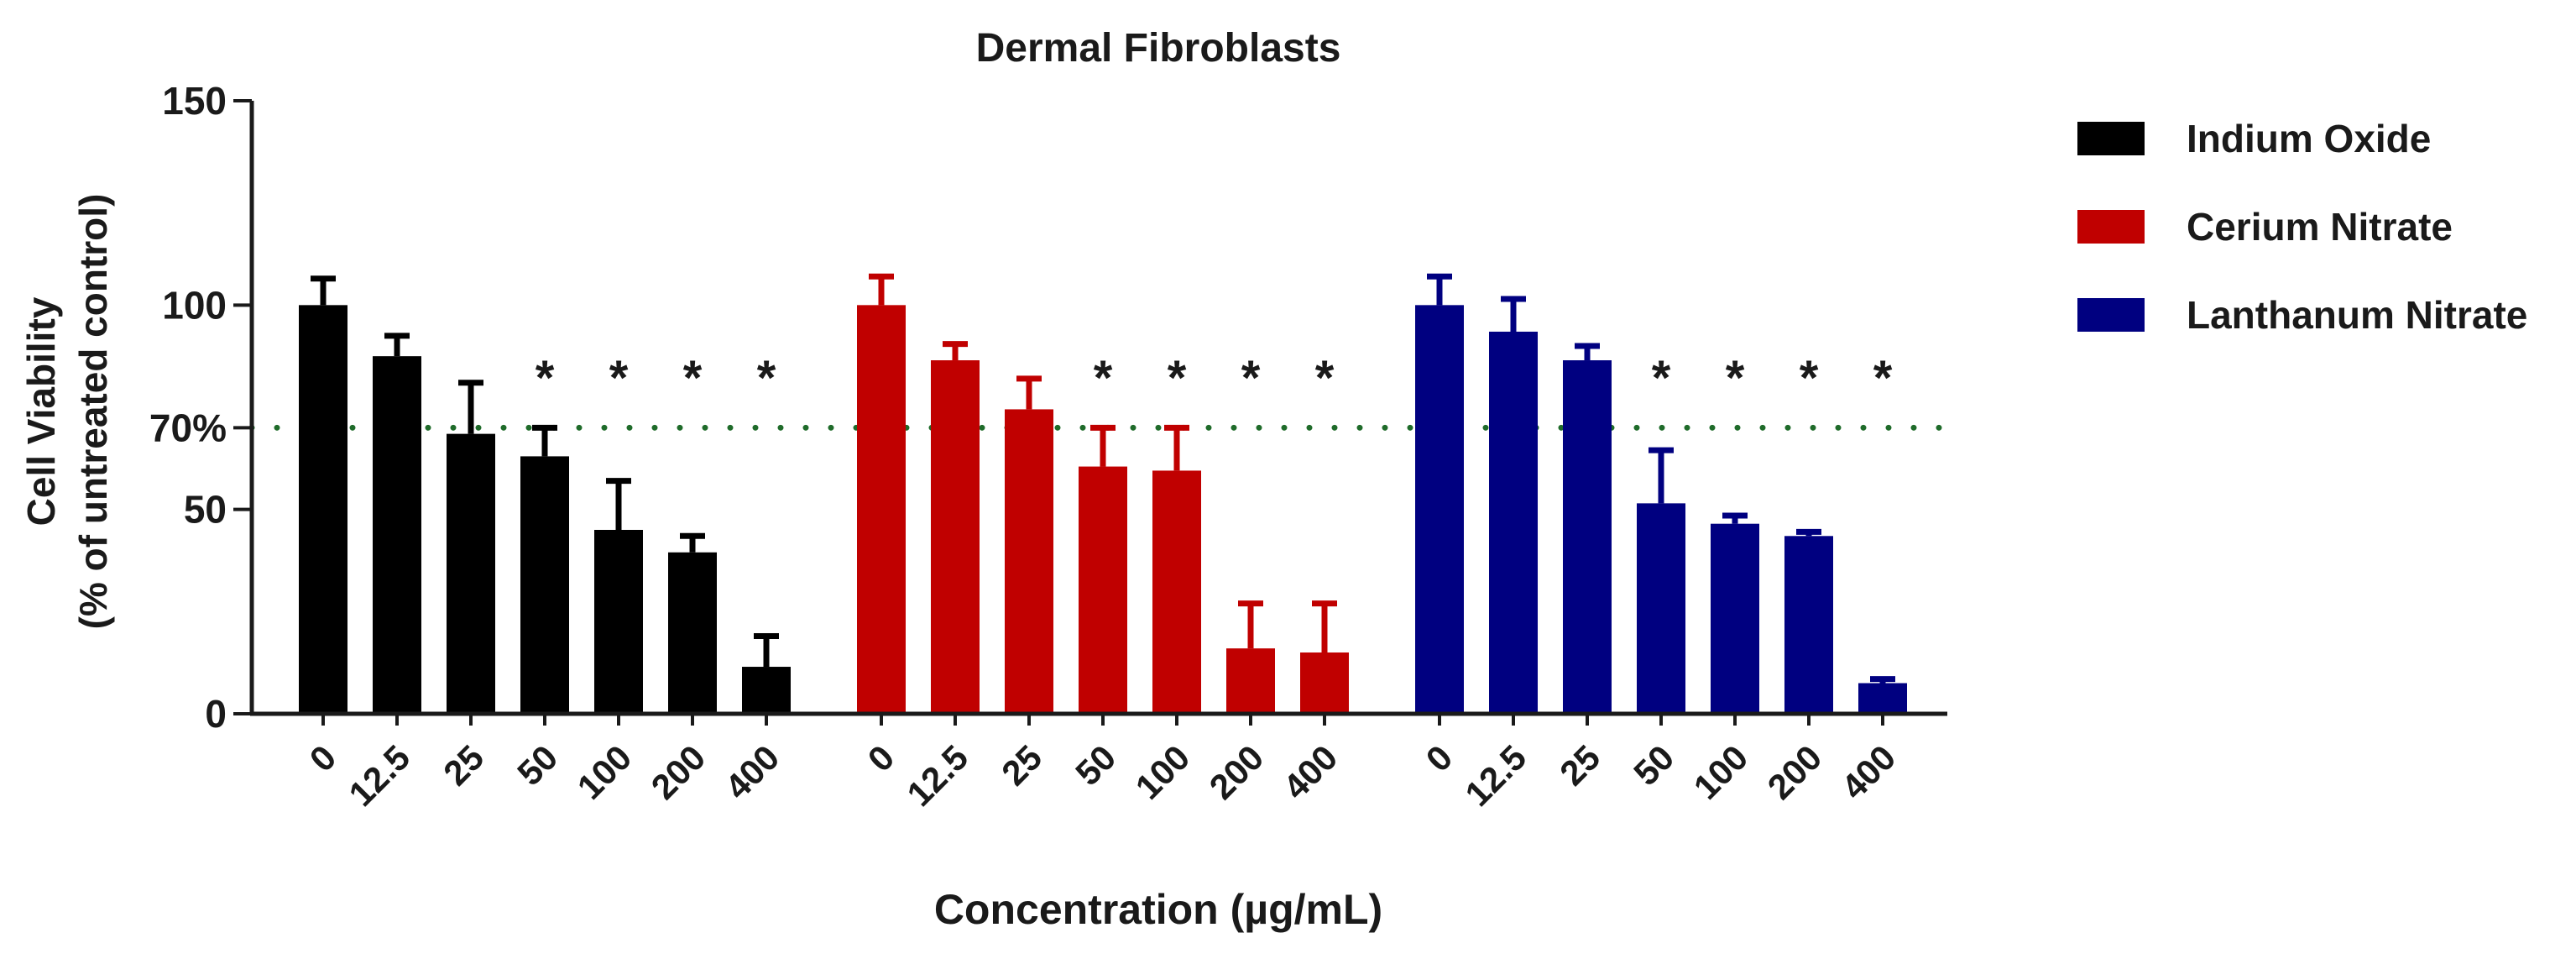  What do you see at coordinates (1214, 378) in the screenshot?
I see `significance-layer: * * * * * * * * * * * *` at bounding box center [1214, 378].